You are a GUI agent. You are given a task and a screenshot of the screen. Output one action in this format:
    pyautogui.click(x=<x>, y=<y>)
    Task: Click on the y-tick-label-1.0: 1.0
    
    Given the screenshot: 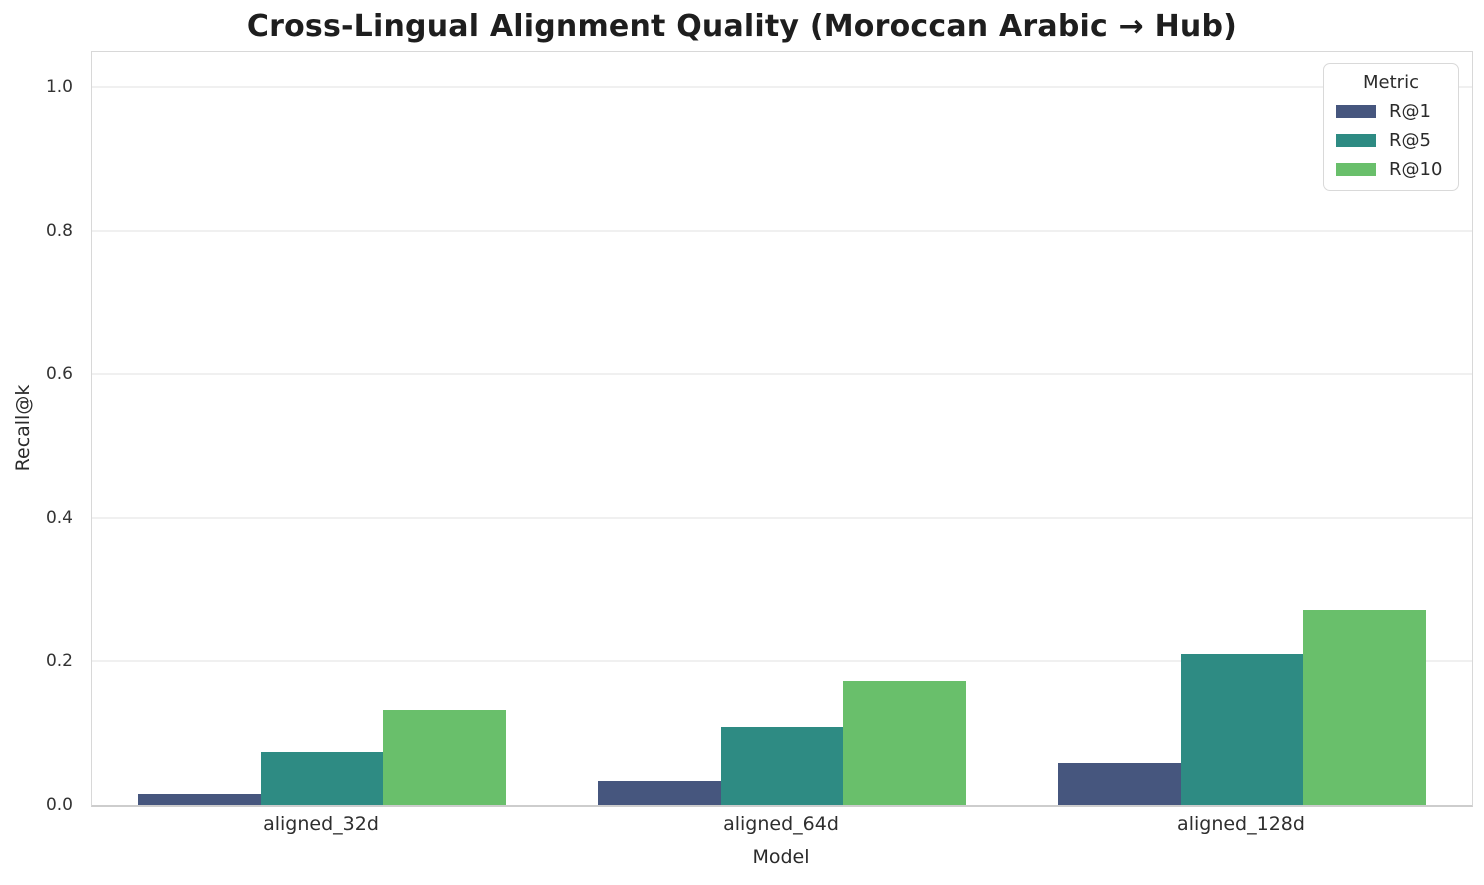 What is the action you would take?
    pyautogui.click(x=59, y=87)
    